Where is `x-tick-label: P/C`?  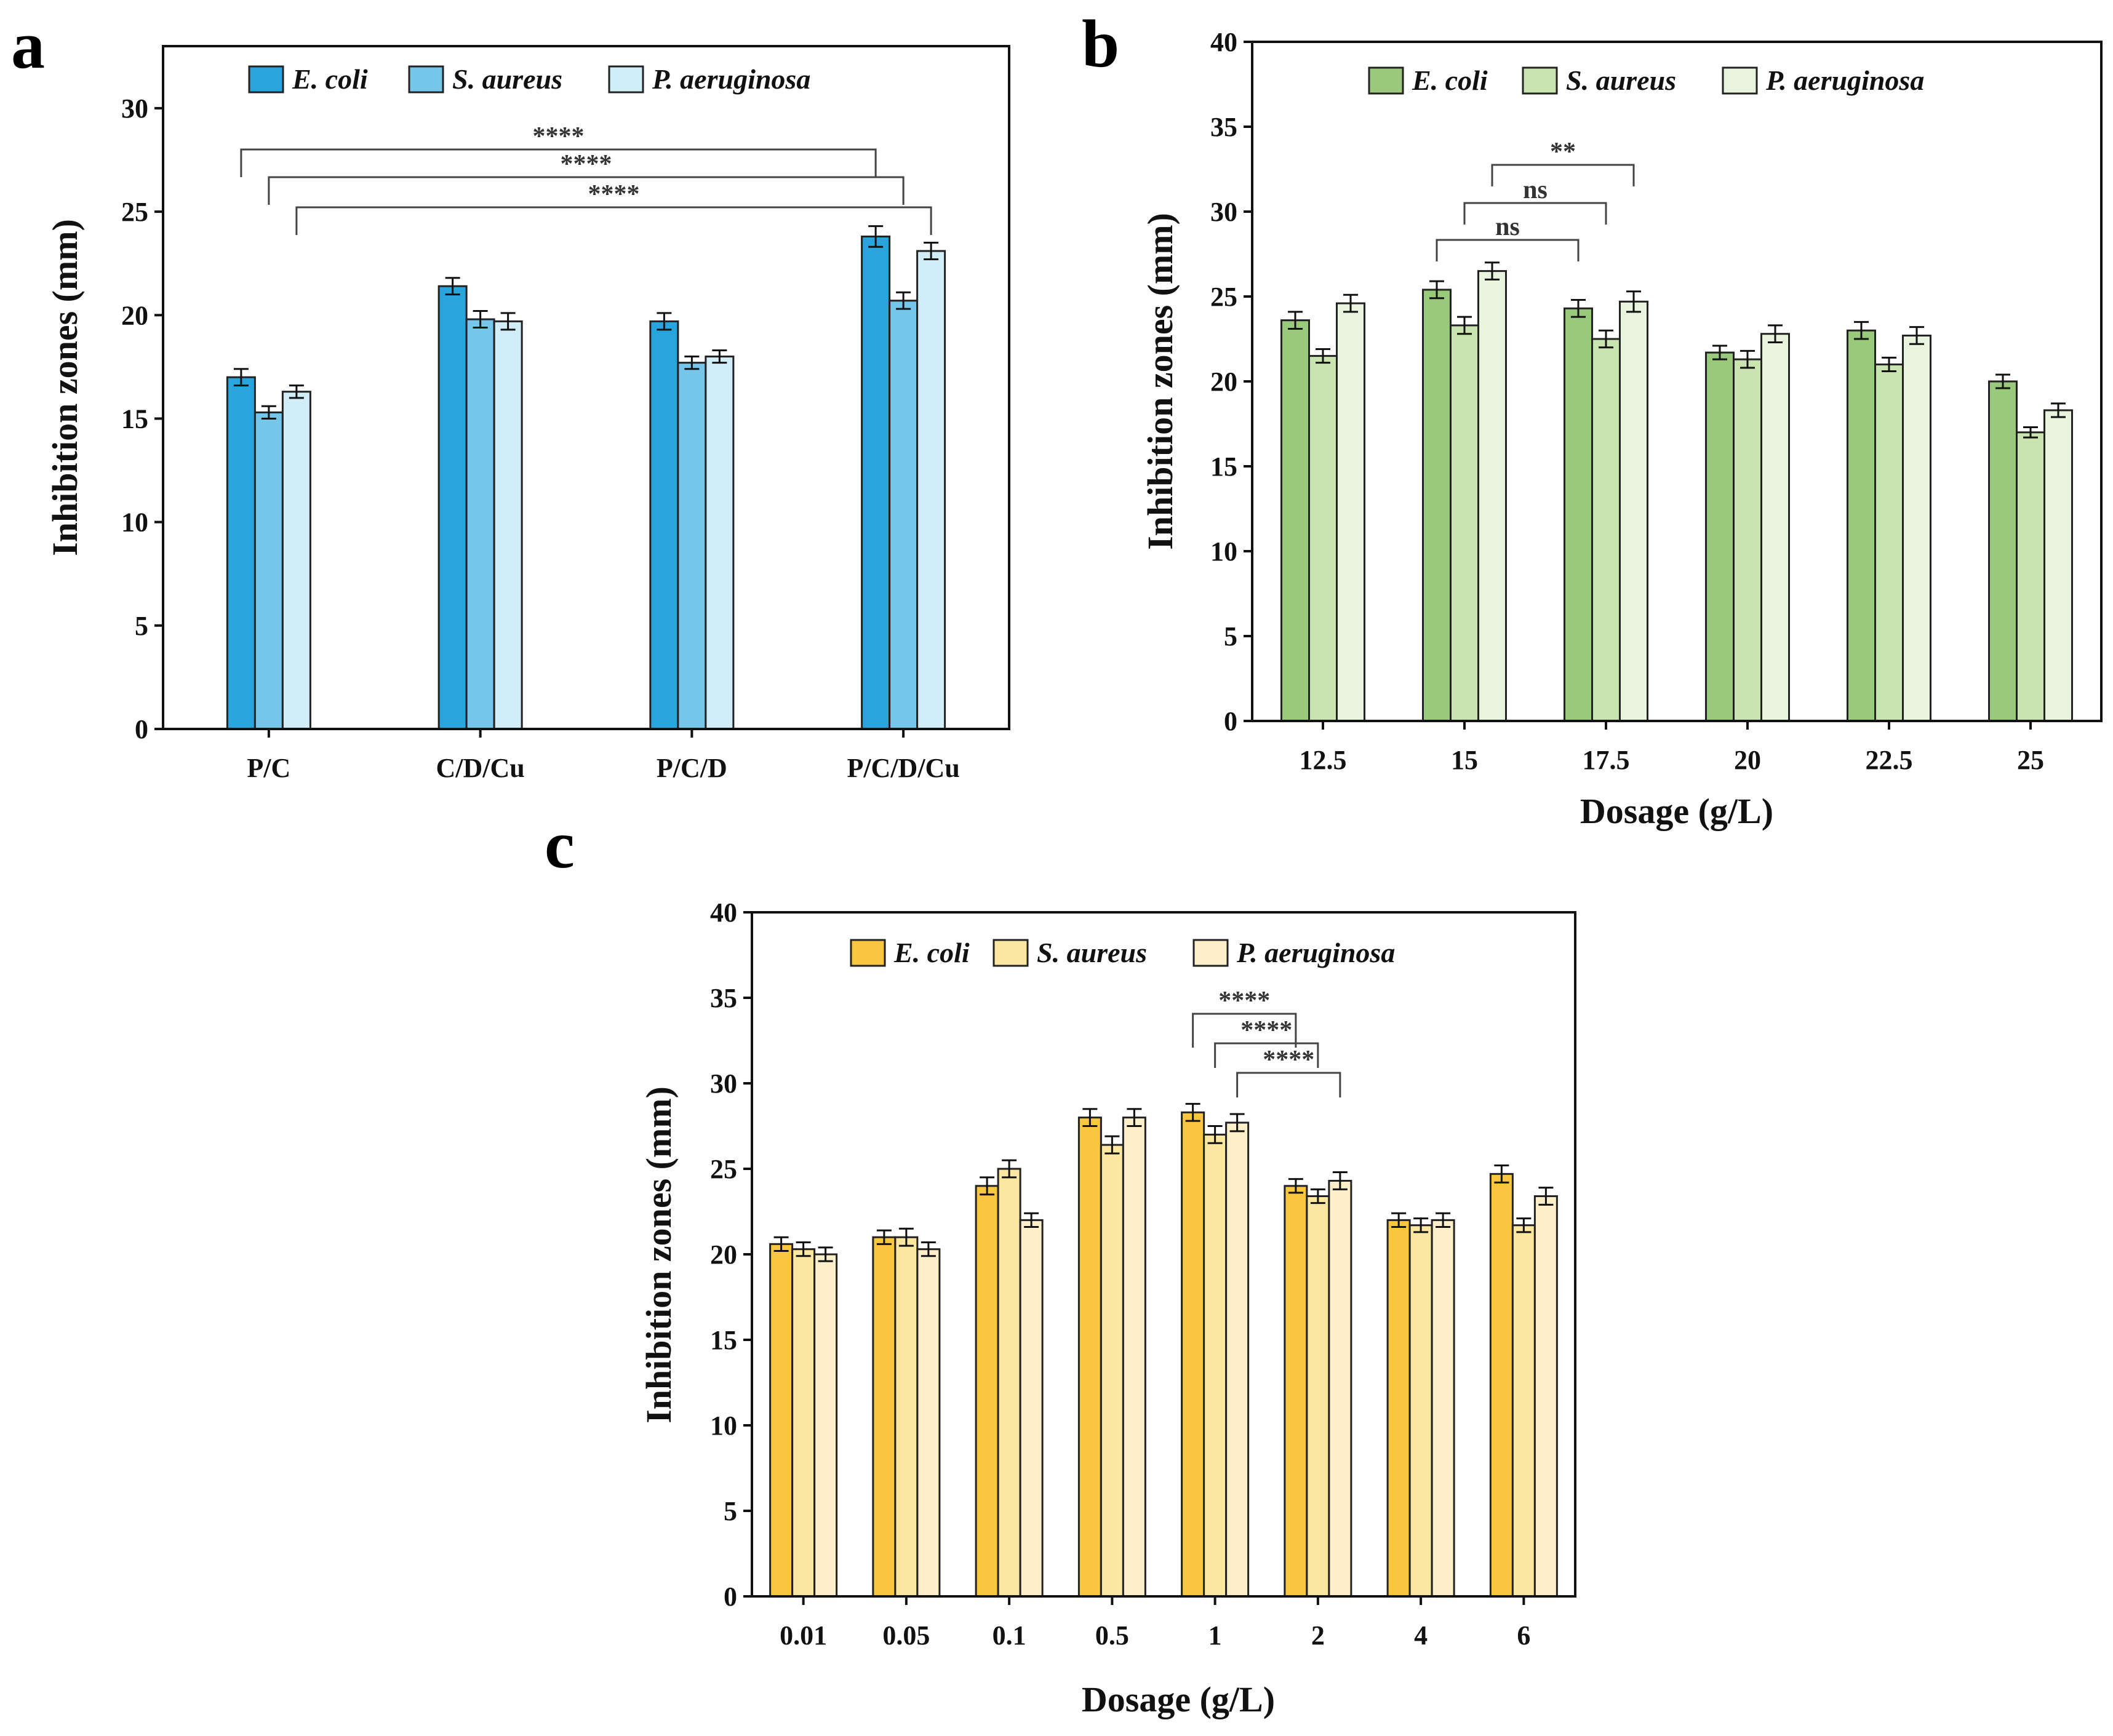 x-tick-label: P/C is located at coordinates (268, 768).